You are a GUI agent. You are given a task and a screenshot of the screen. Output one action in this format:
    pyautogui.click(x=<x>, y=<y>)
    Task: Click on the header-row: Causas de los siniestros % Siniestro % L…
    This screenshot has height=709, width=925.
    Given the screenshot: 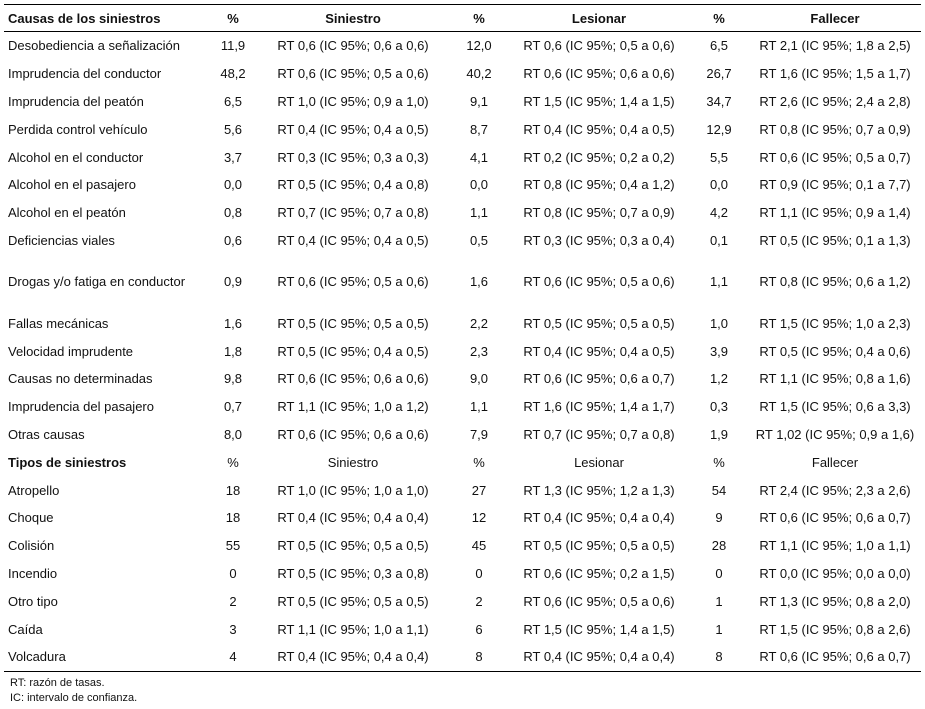 What is the action you would take?
    pyautogui.click(x=462, y=18)
    